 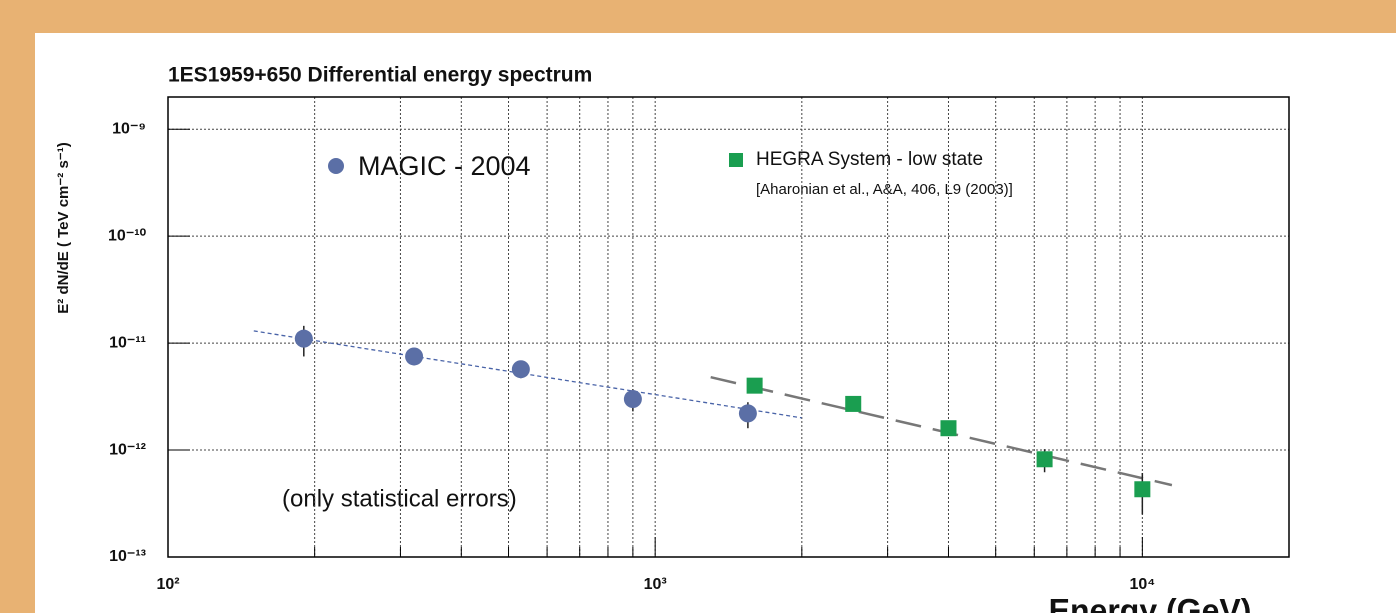 What do you see at coordinates (1142, 584) in the screenshot?
I see `x-tick-label: 10⁴` at bounding box center [1142, 584].